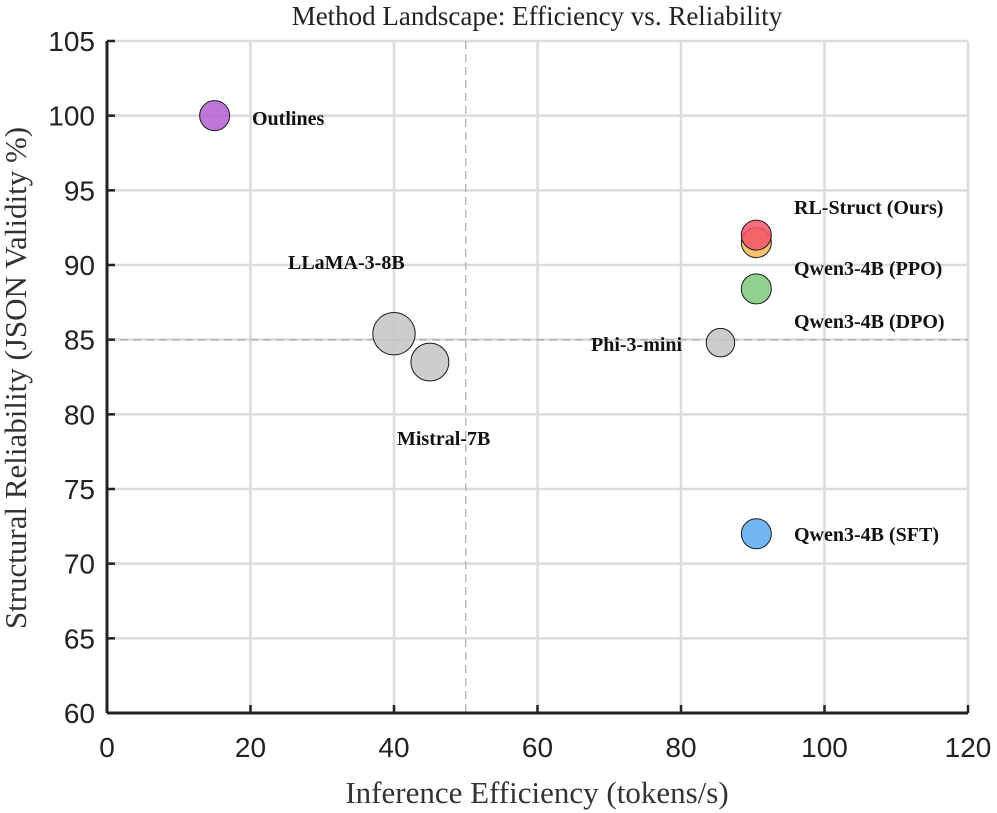  I want to click on y-tick-label: 60, so click(79, 713).